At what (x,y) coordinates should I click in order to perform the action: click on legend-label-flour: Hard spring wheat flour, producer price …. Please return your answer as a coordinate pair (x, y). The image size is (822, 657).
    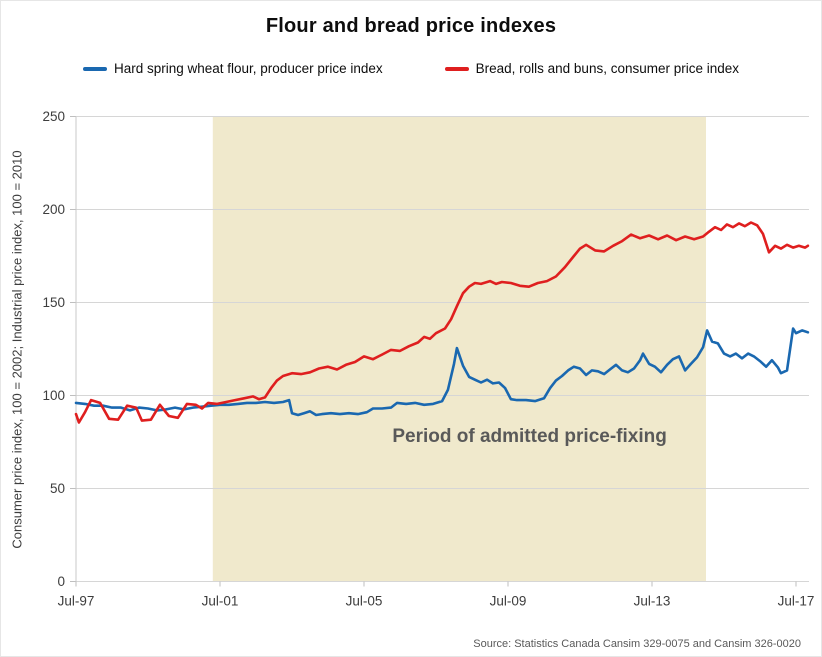
    Looking at the image, I should click on (248, 68).